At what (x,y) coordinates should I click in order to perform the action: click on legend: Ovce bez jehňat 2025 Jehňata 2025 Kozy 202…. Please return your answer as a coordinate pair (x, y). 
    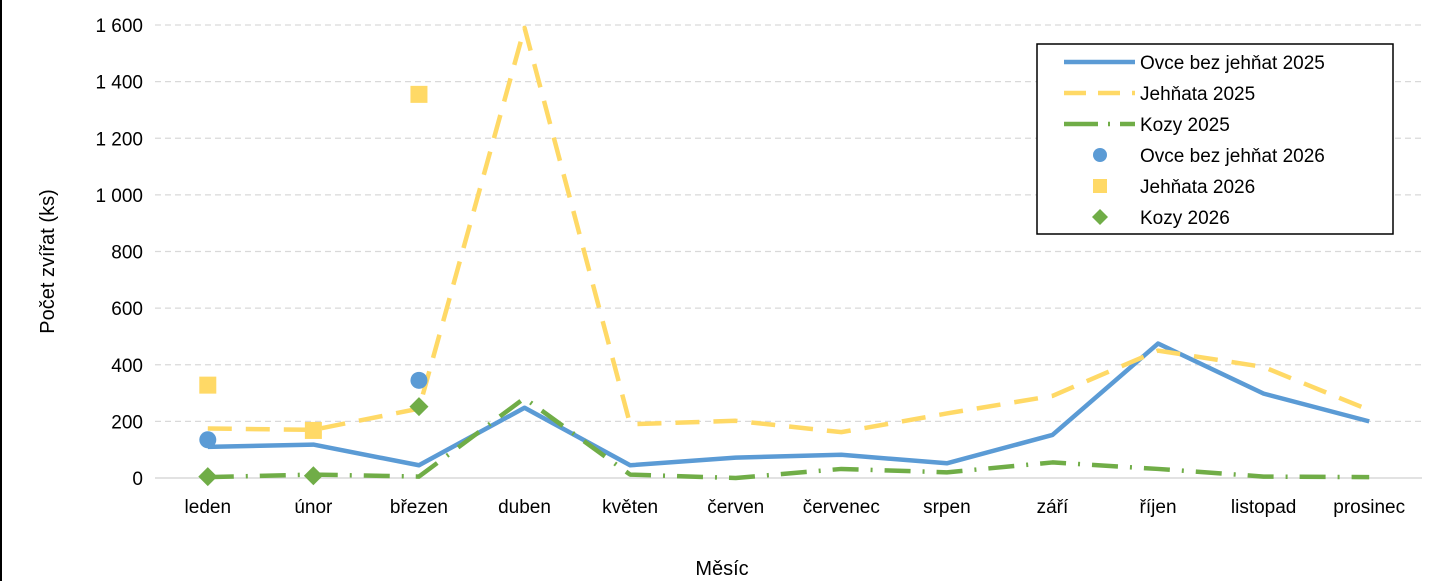
    Looking at the image, I should click on (1215, 139).